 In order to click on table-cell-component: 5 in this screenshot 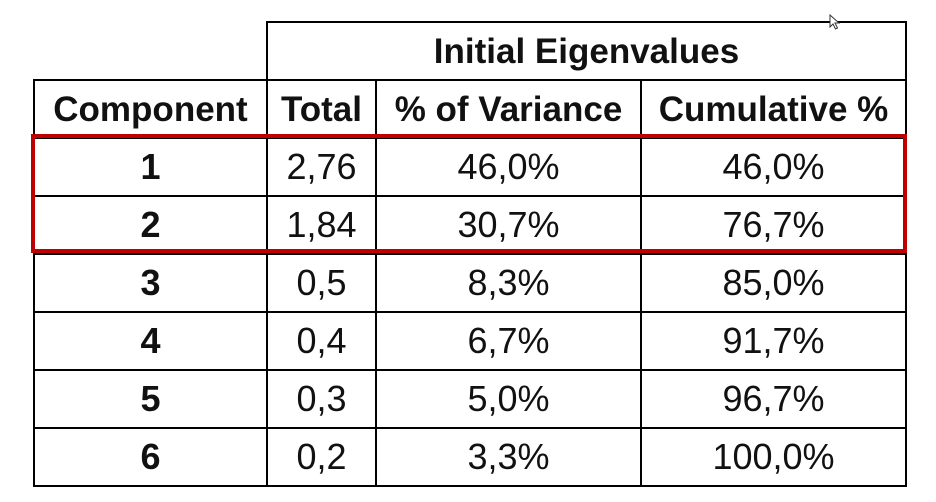, I will do `click(150, 398)`.